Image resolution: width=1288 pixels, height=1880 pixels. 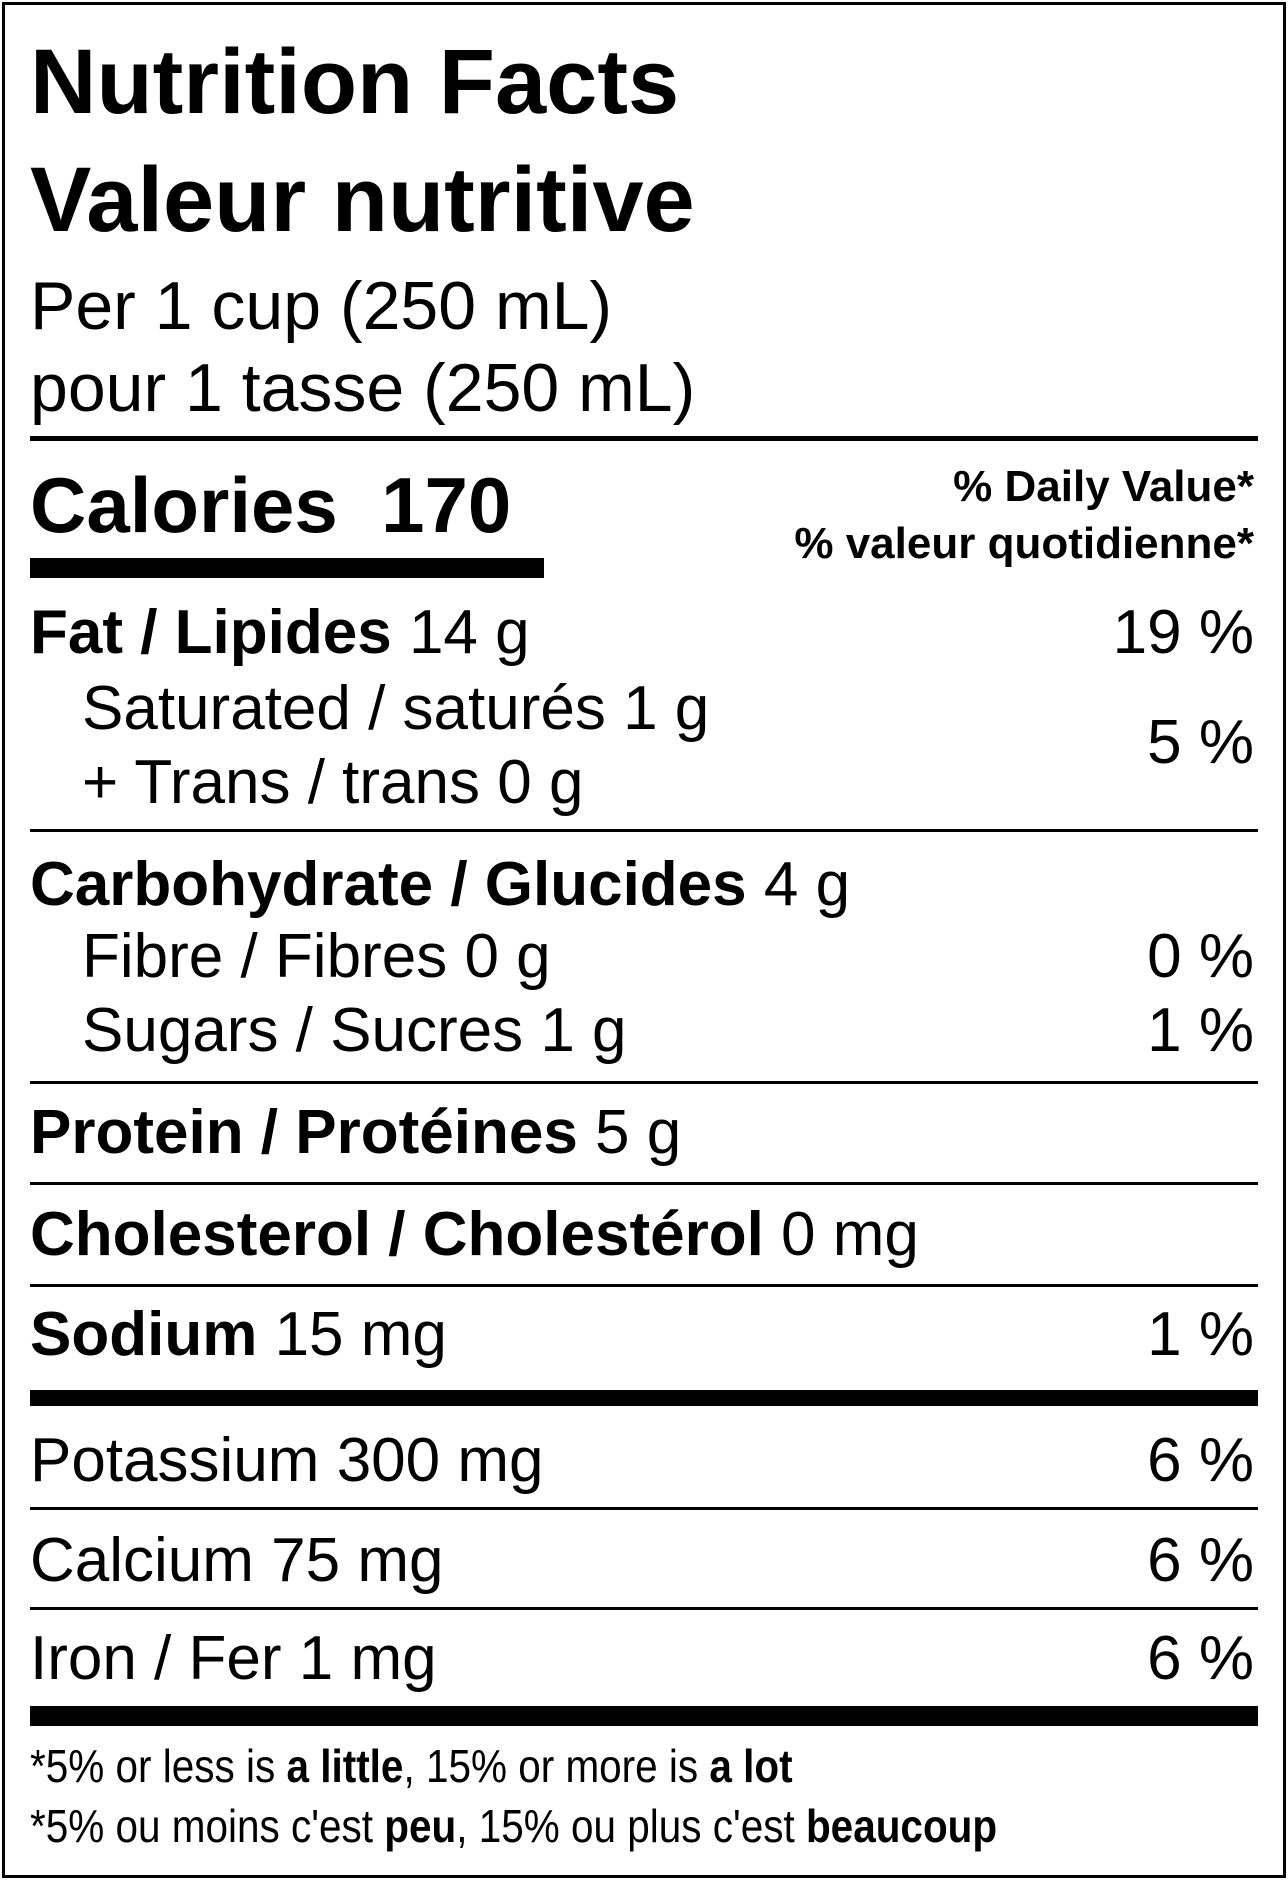 I want to click on protein-row: Protein / Protéines 5 g, so click(x=356, y=1132).